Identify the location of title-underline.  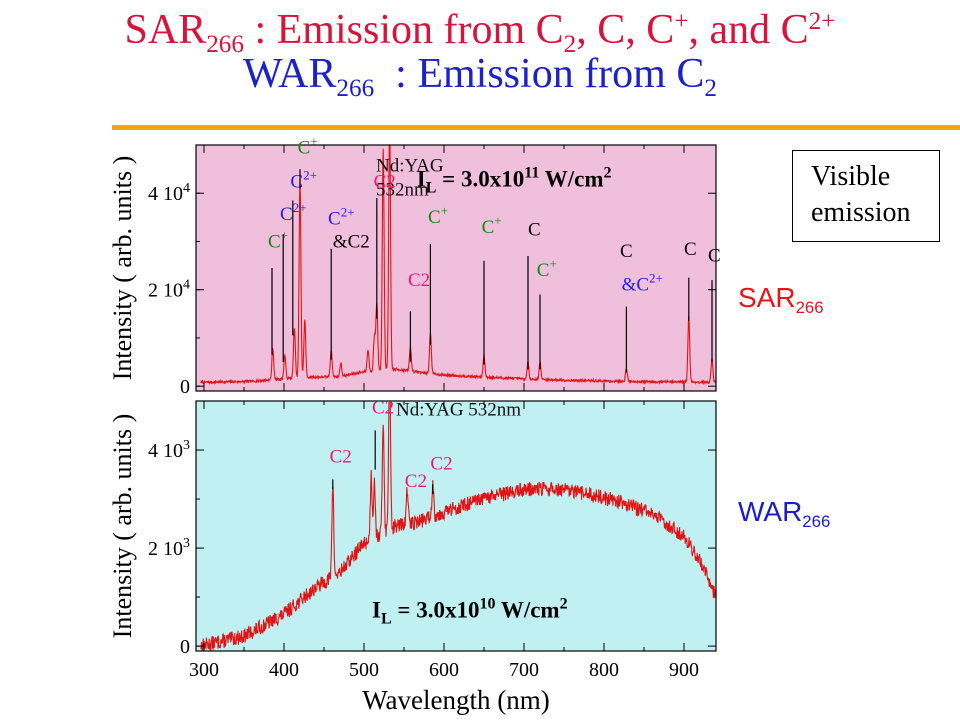
(536, 127).